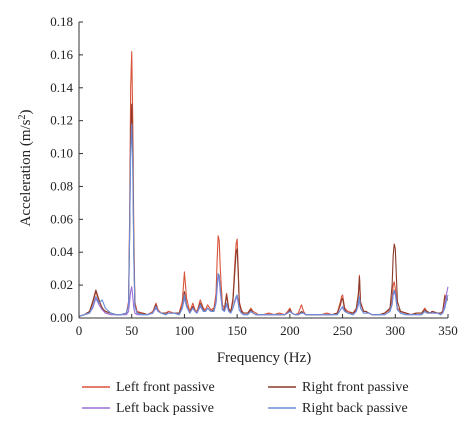 This screenshot has height=438, width=474. Describe the element at coordinates (290, 330) in the screenshot. I see `x-tick-label: 200` at that location.